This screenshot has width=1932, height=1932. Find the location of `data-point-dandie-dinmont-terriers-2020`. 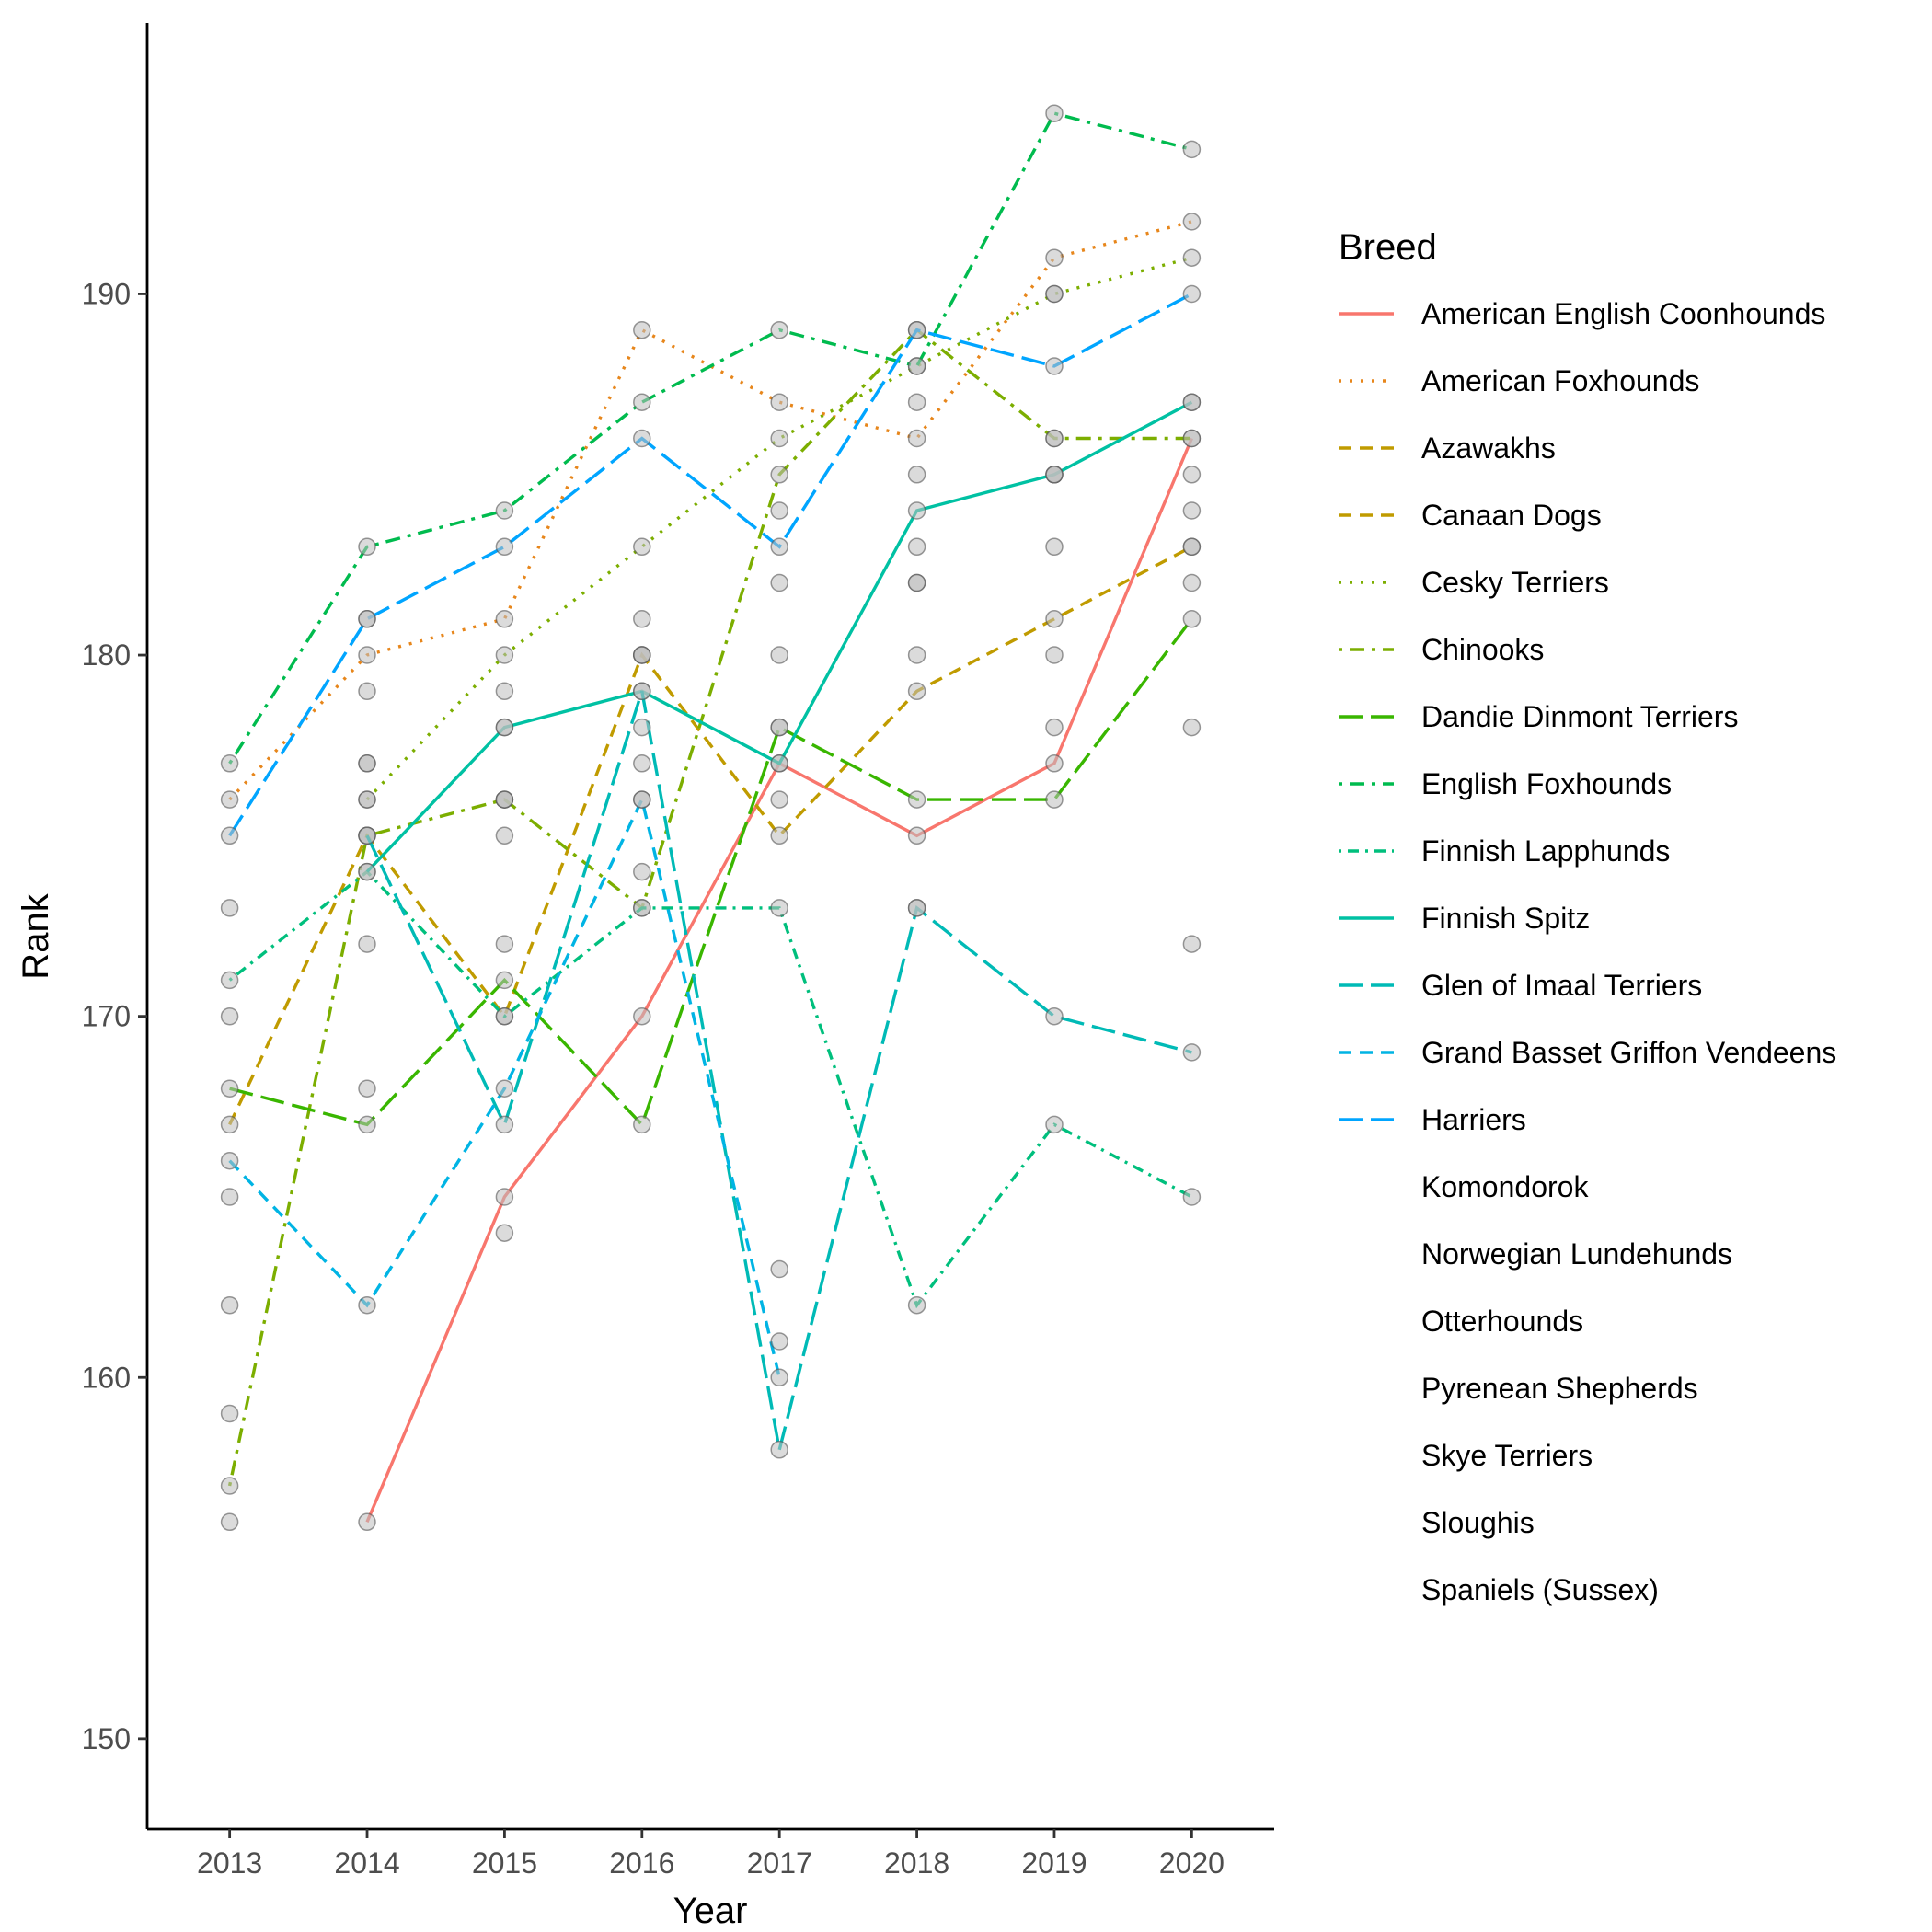

data-point-dandie-dinmont-terriers-2020 is located at coordinates (1192, 619).